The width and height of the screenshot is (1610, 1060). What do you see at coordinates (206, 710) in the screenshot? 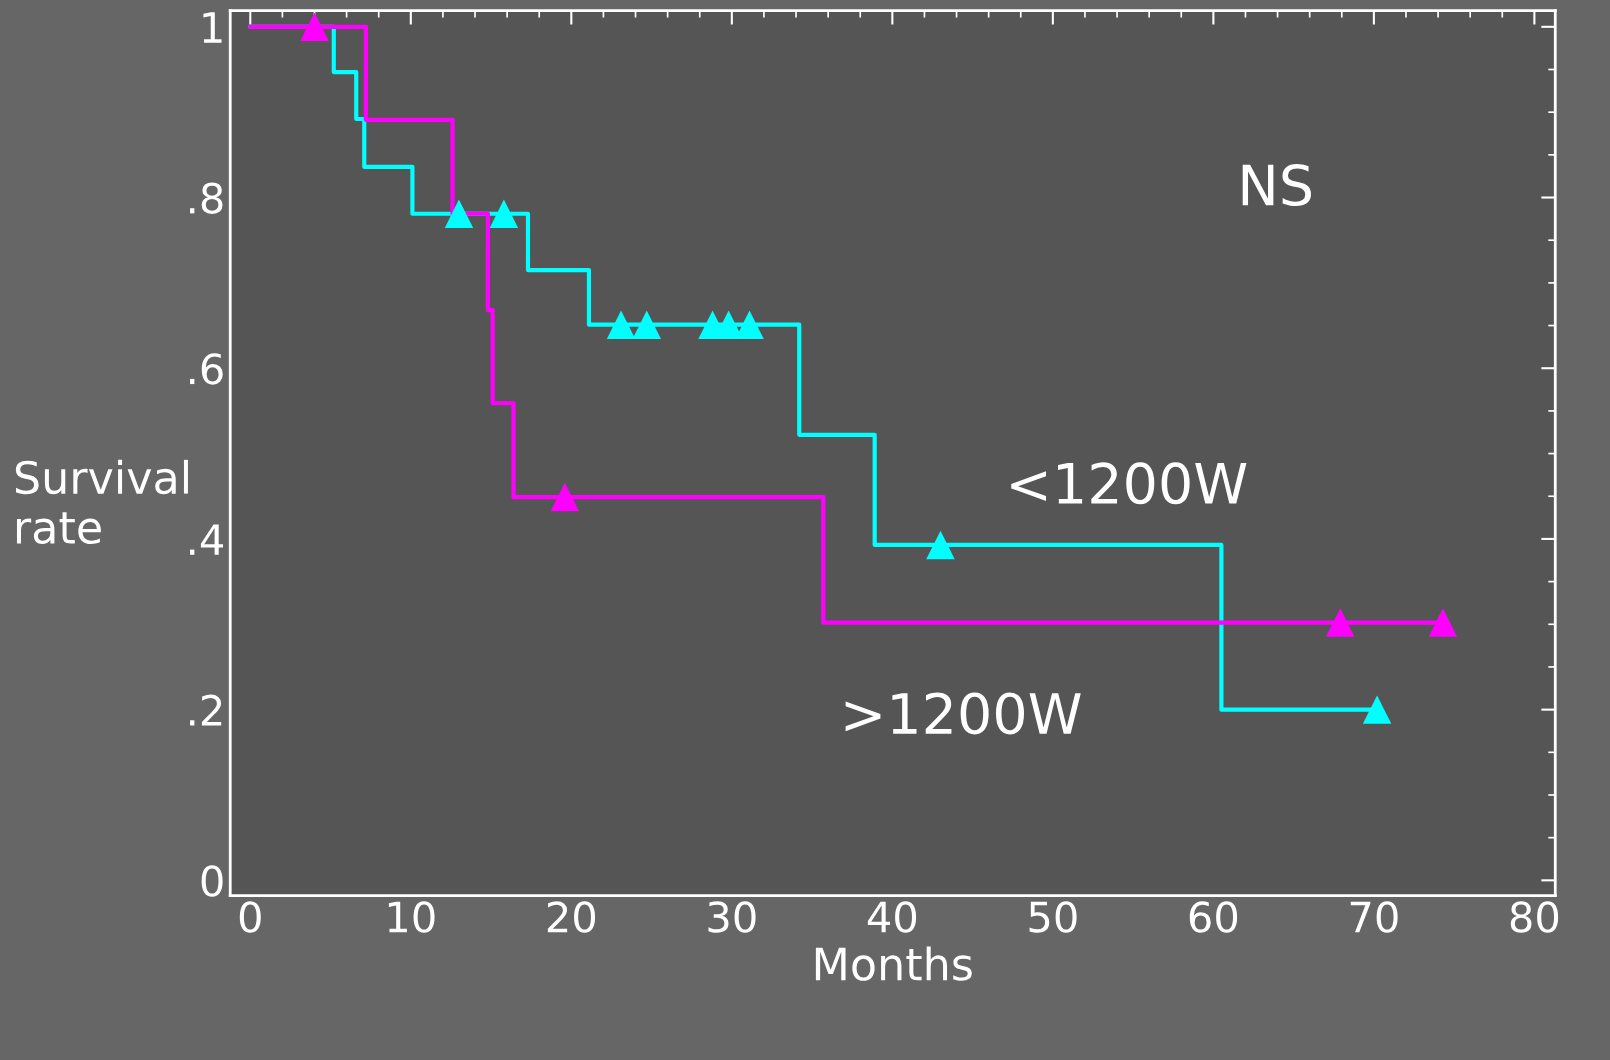
I see `y-tick-label: .2` at bounding box center [206, 710].